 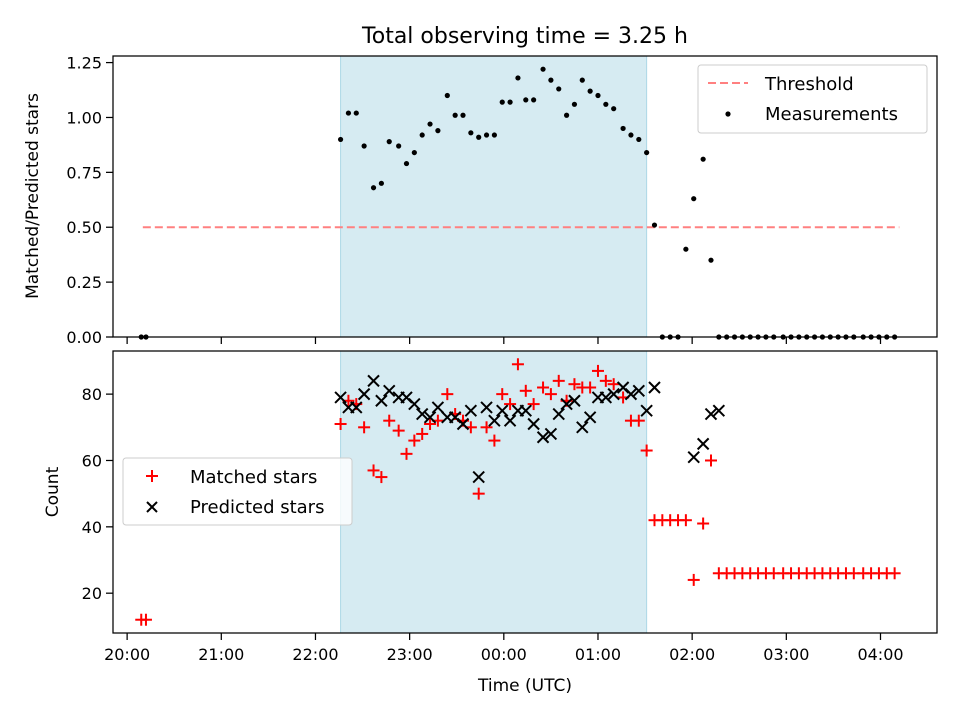 I want to click on x-tick-label: 21:00, so click(x=221, y=654).